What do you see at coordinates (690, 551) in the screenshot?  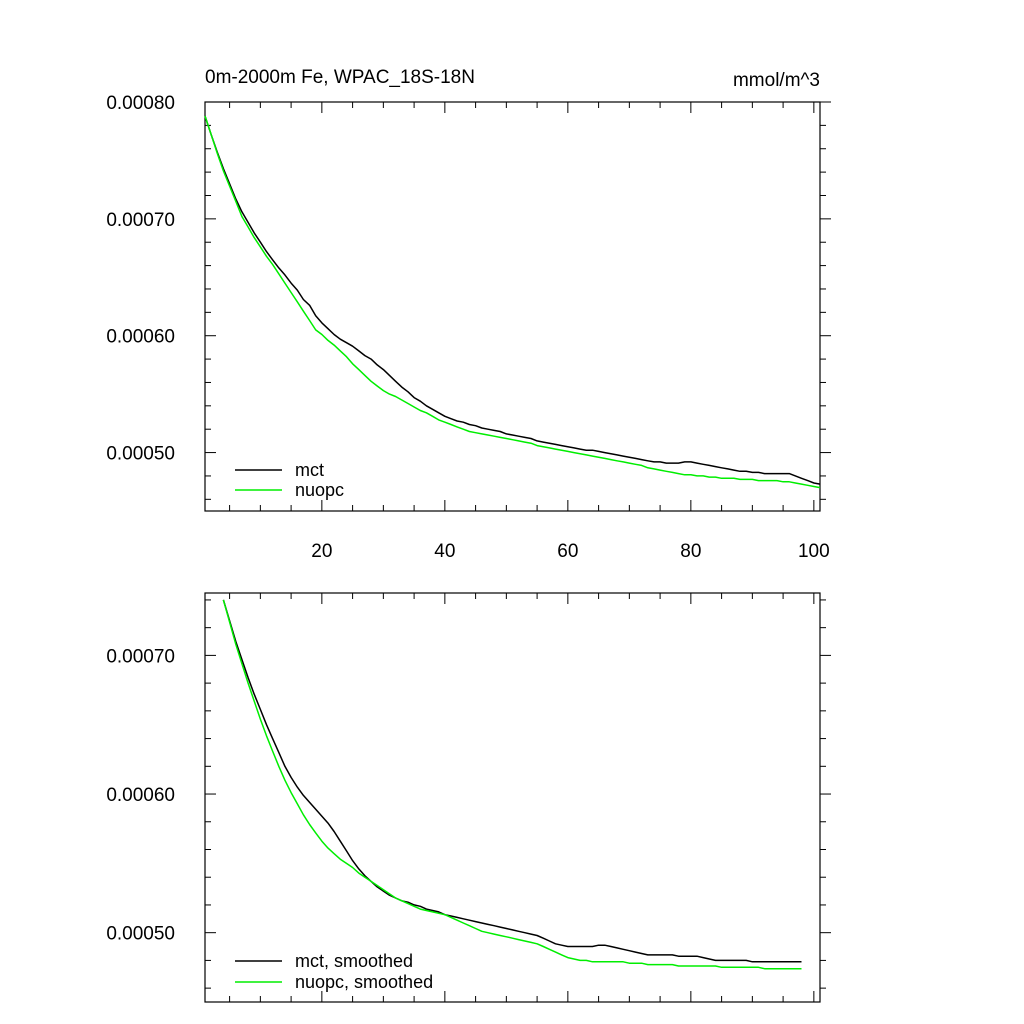 I see `top-x-tick-label: 80` at bounding box center [690, 551].